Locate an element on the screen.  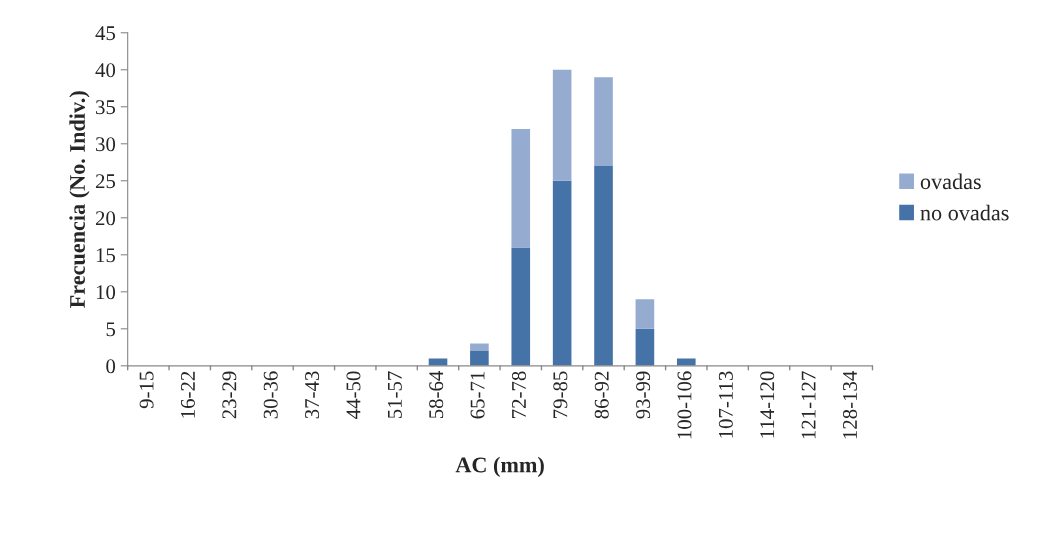
x-axis-title: AC (mm) is located at coordinates (499, 466).